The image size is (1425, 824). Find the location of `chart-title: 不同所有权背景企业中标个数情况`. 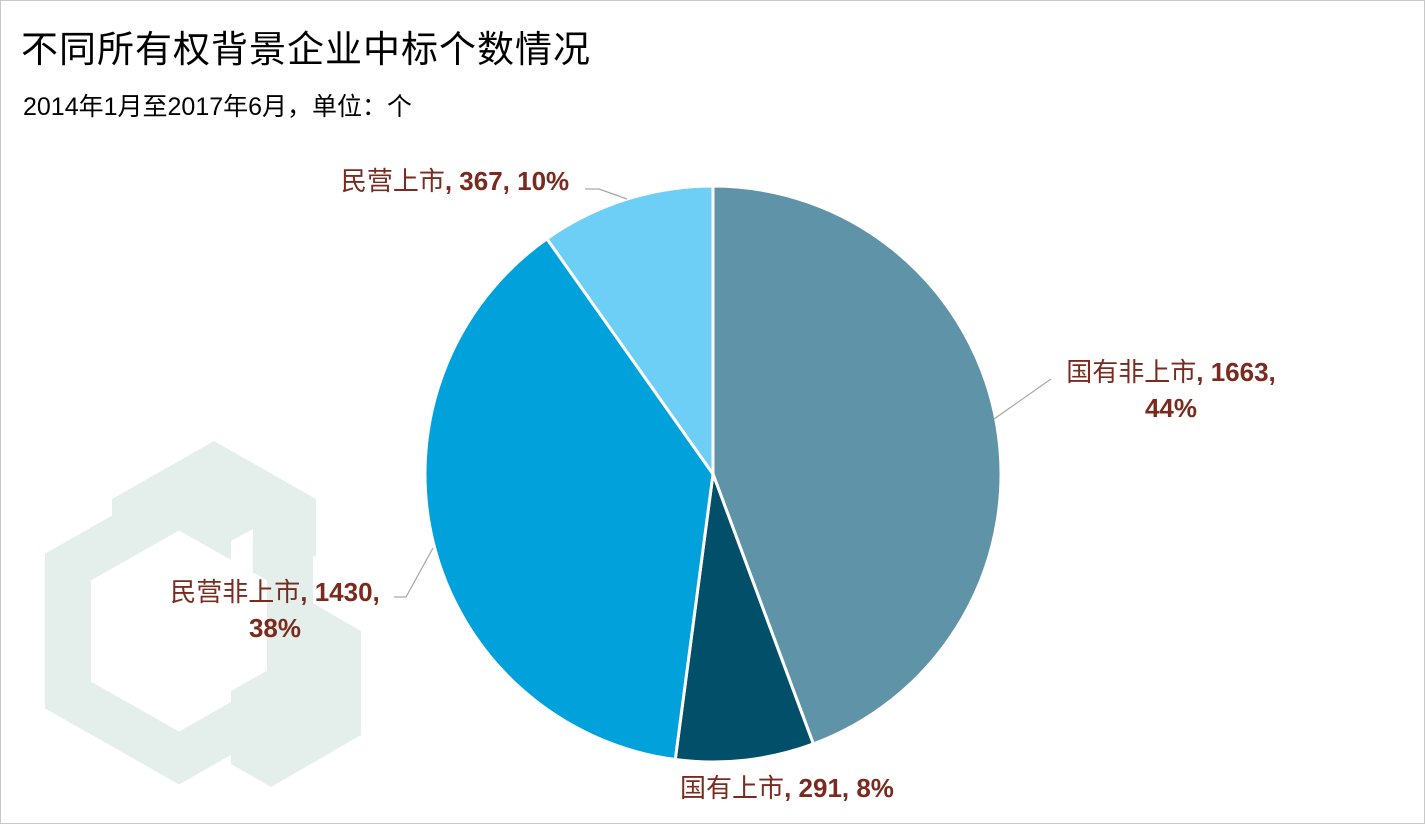

chart-title: 不同所有权背景企业中标个数情况 is located at coordinates (306, 49).